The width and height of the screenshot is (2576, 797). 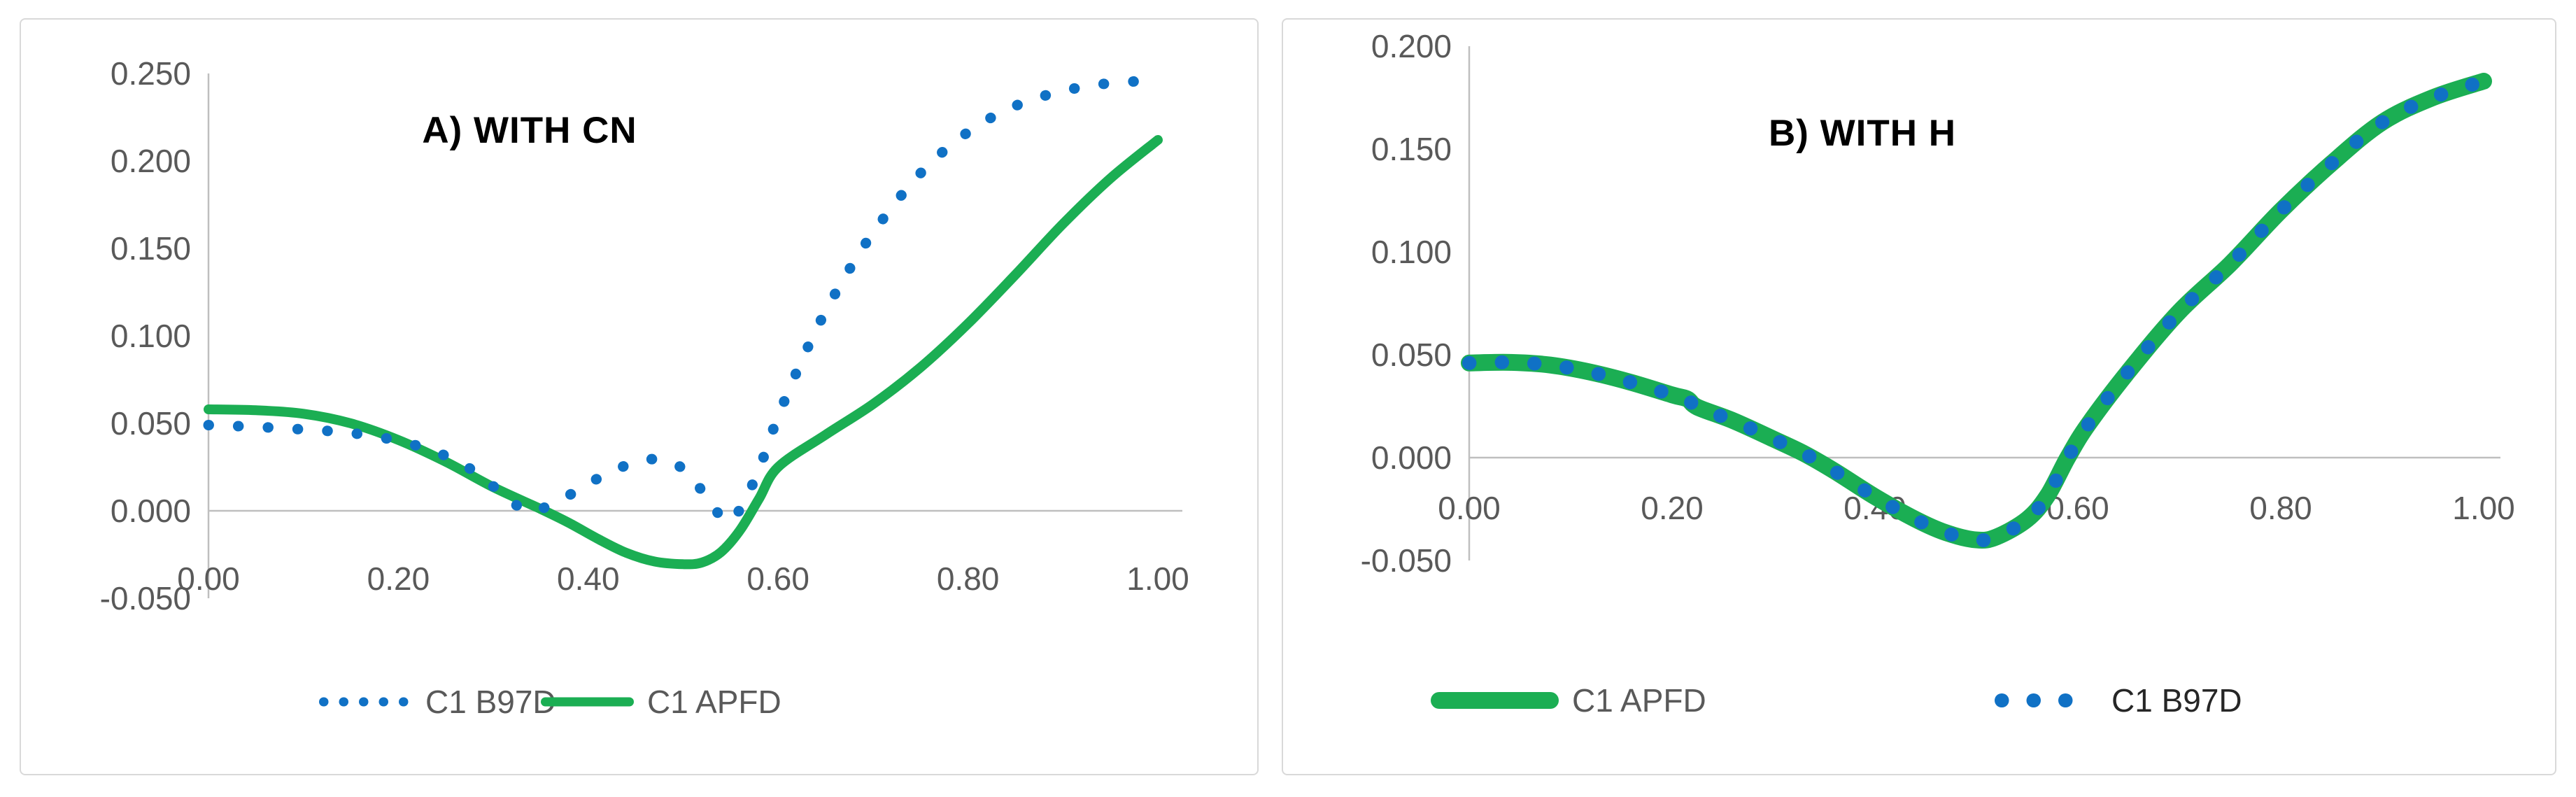 I want to click on chart-a-title: A) WITH CN, so click(x=529, y=131).